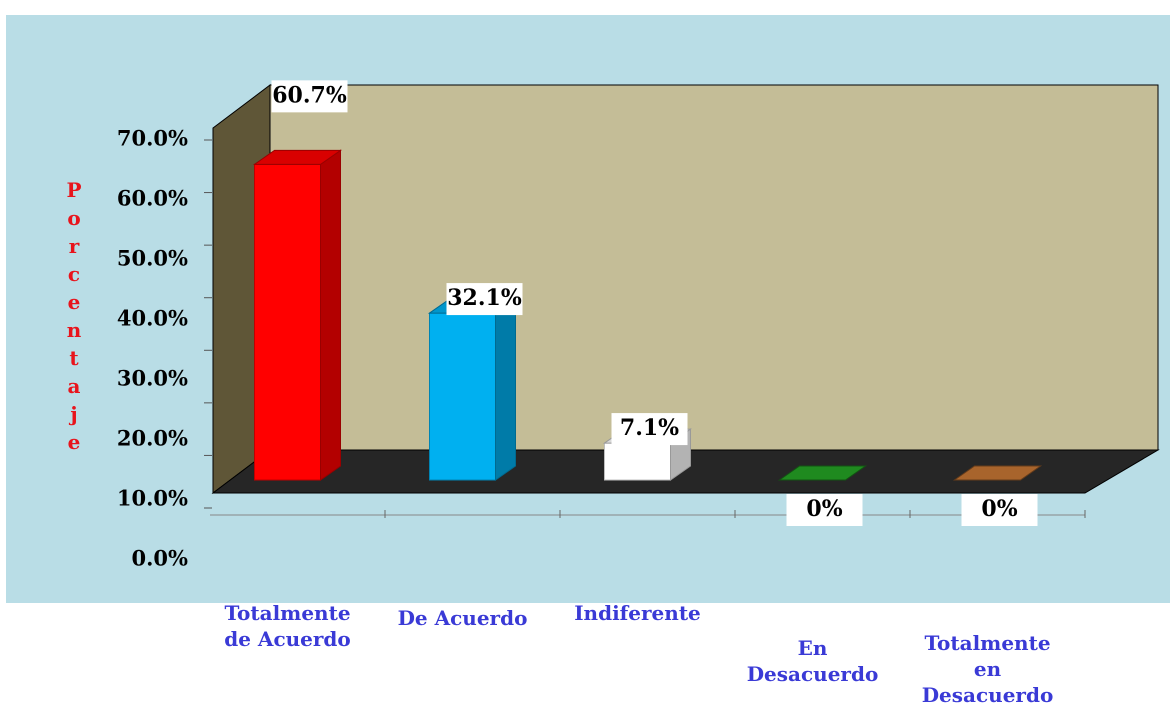 The image size is (1170, 708). What do you see at coordinates (987, 669) in the screenshot?
I see `x-tick-label: Totalmente en Desacuerdo` at bounding box center [987, 669].